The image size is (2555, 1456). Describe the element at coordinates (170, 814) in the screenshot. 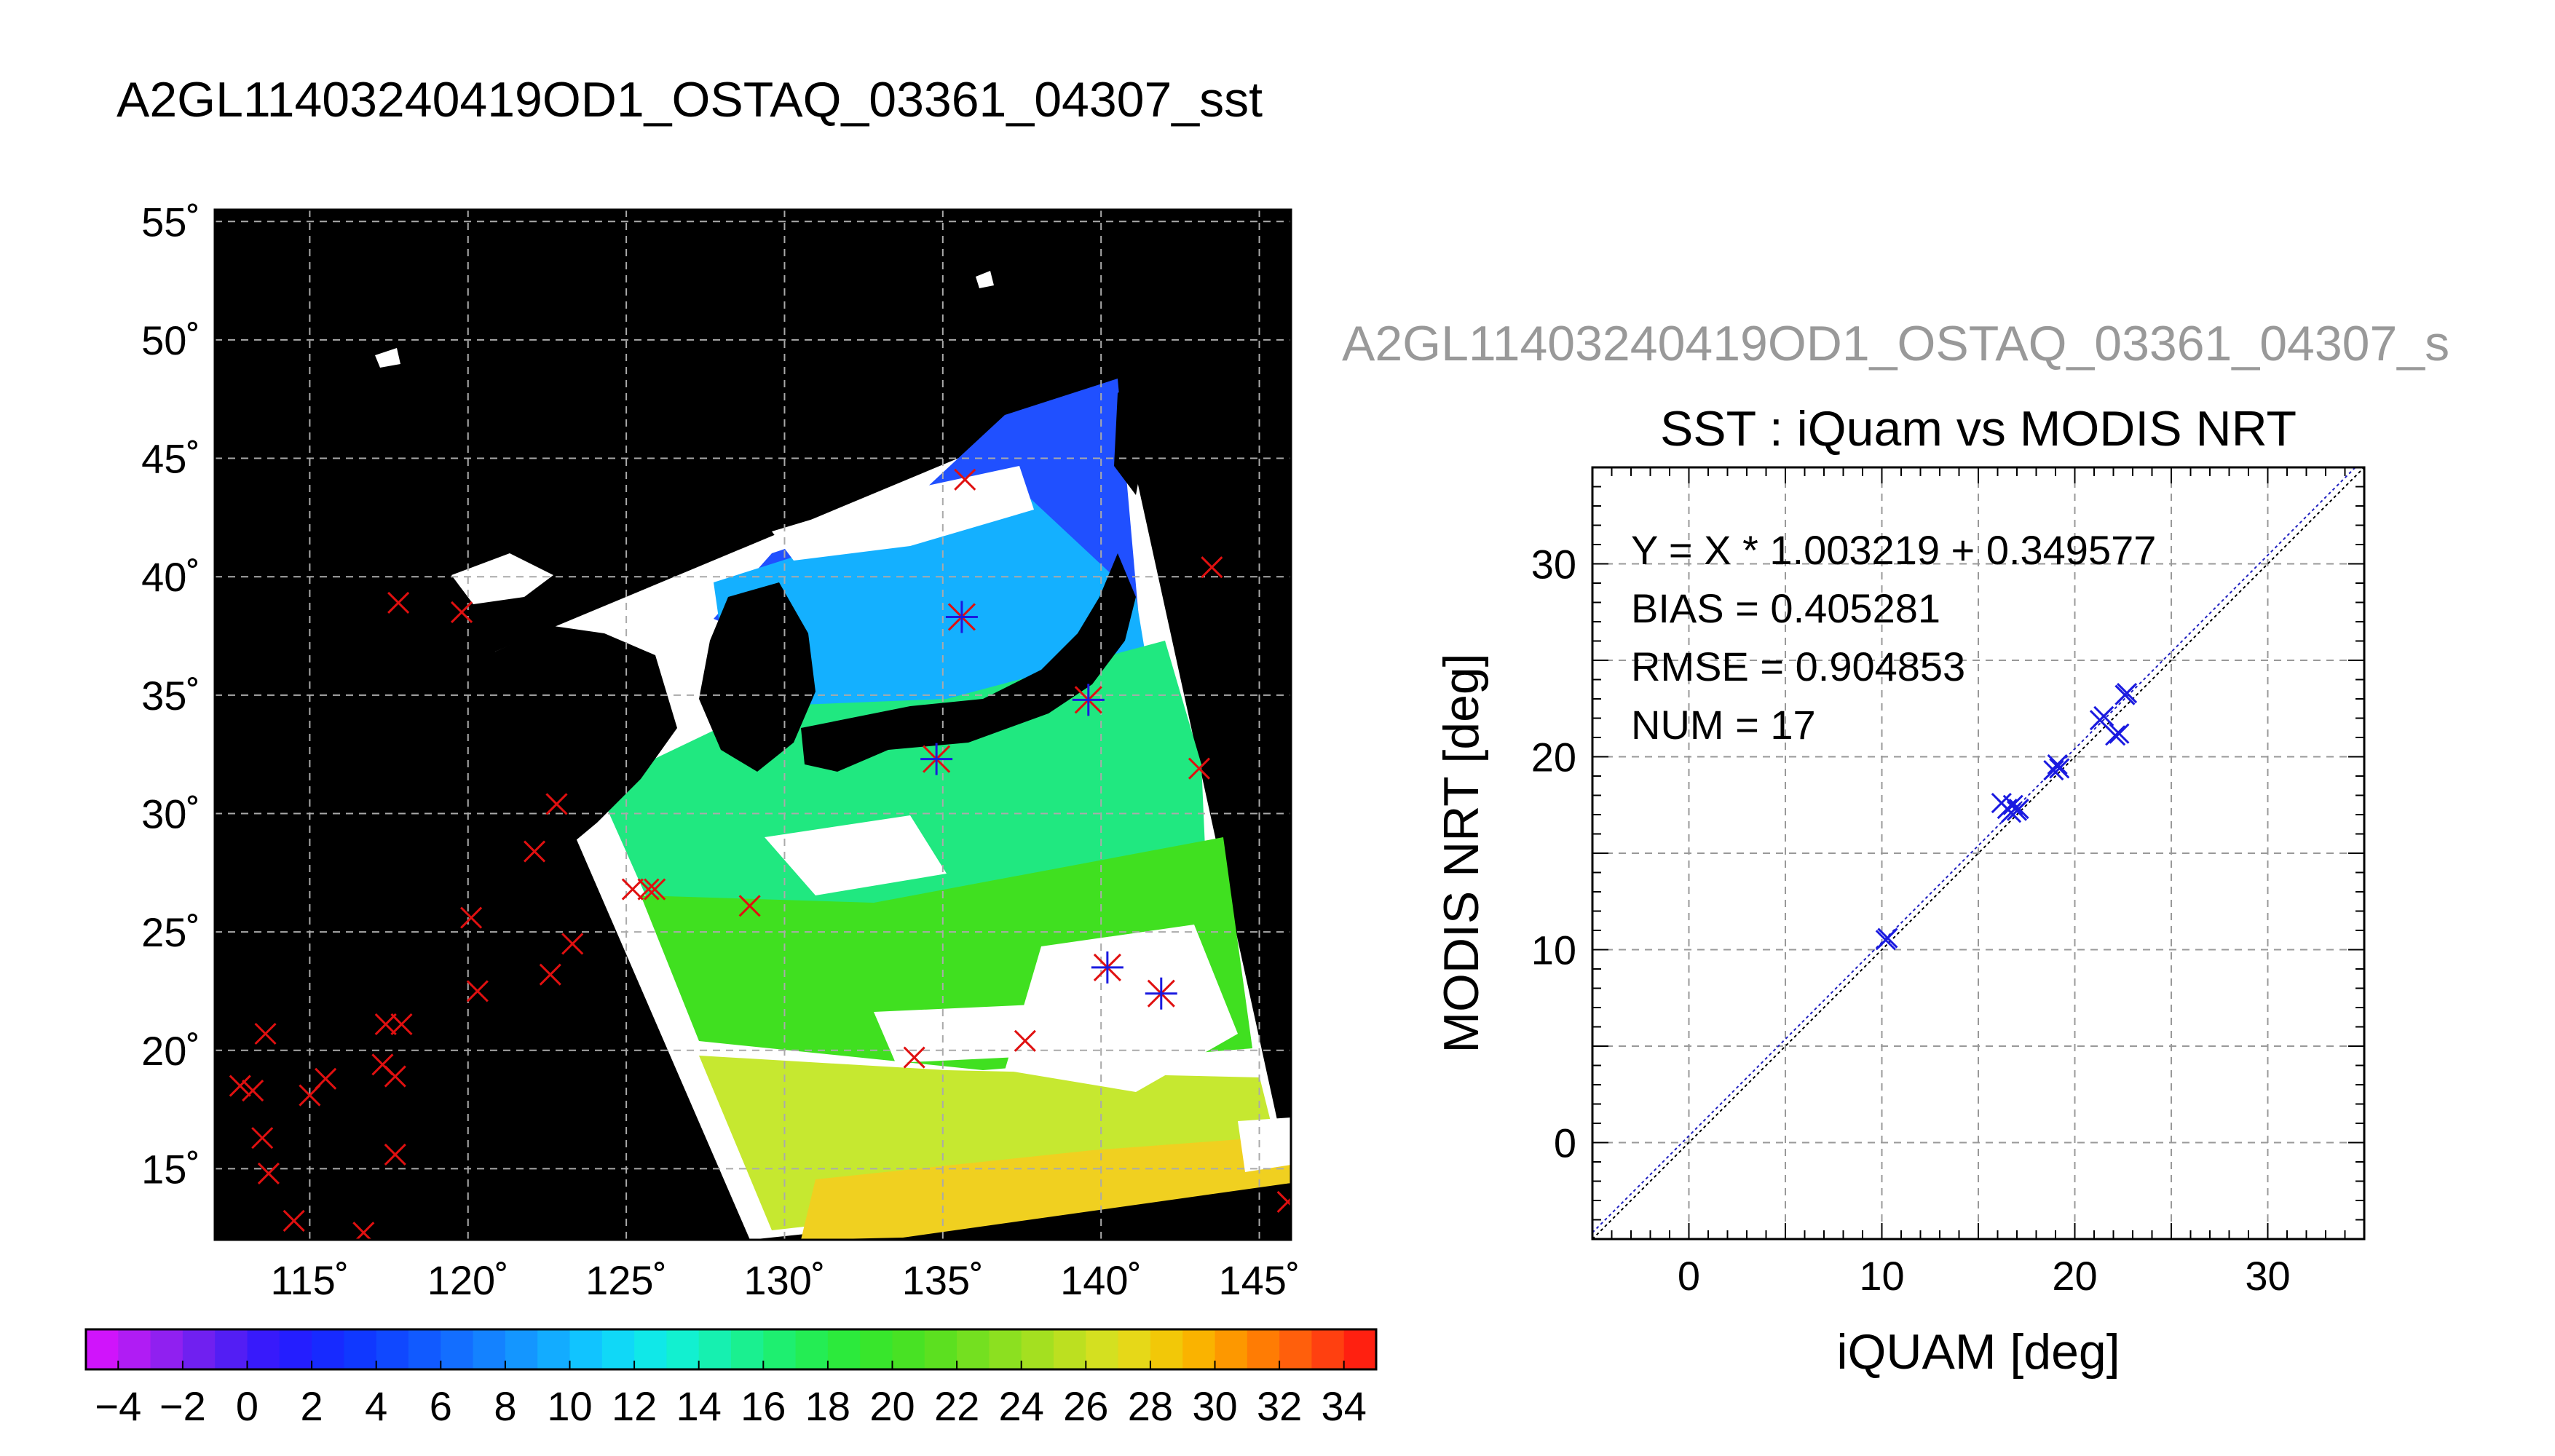

I see `map-lat-tick-label: 30˚` at that location.